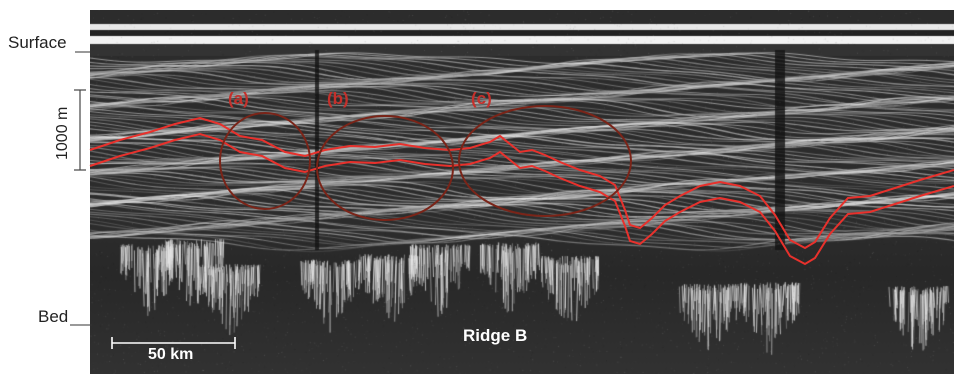 Image resolution: width=954 pixels, height=374 pixels. What do you see at coordinates (481, 98) in the screenshot?
I see `feature-c-label: (c)` at bounding box center [481, 98].